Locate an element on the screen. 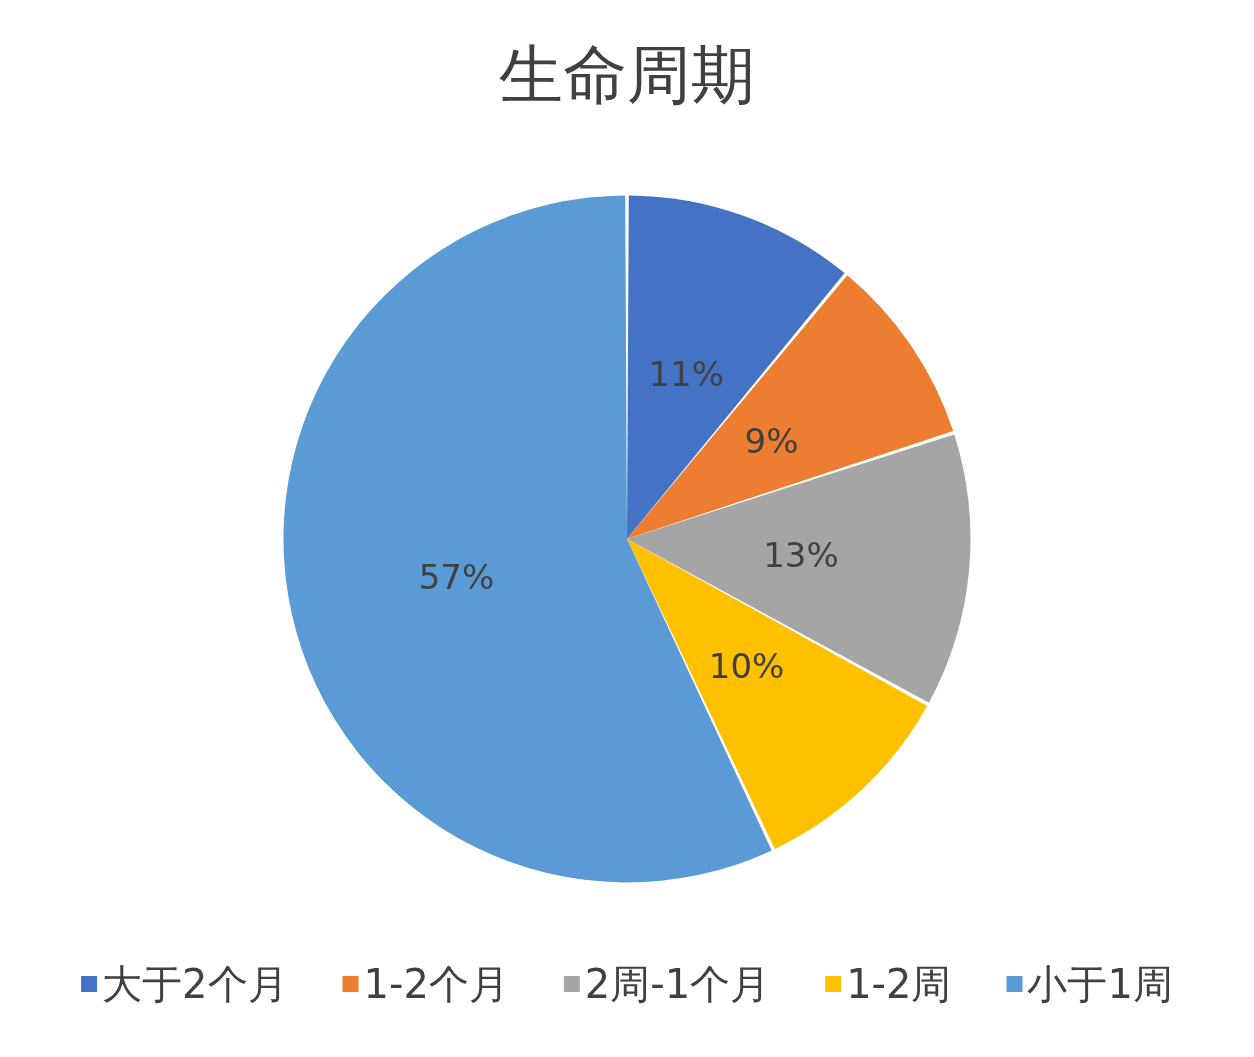  data-label: 57% is located at coordinates (456, 577).